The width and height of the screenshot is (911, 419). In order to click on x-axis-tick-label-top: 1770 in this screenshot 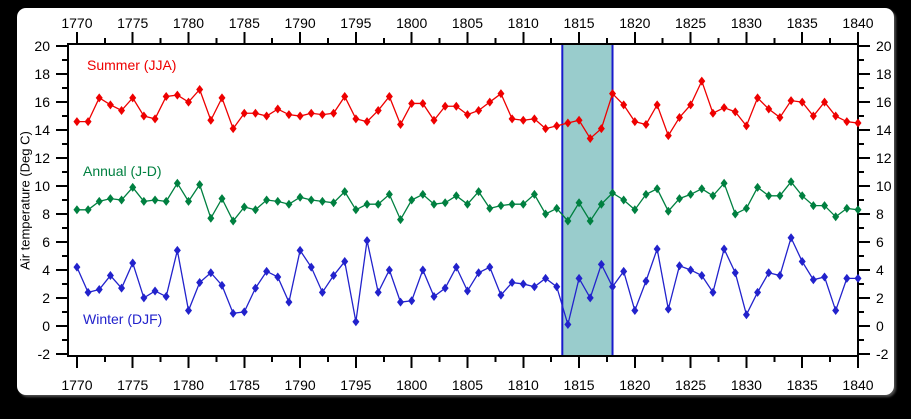, I will do `click(76, 23)`.